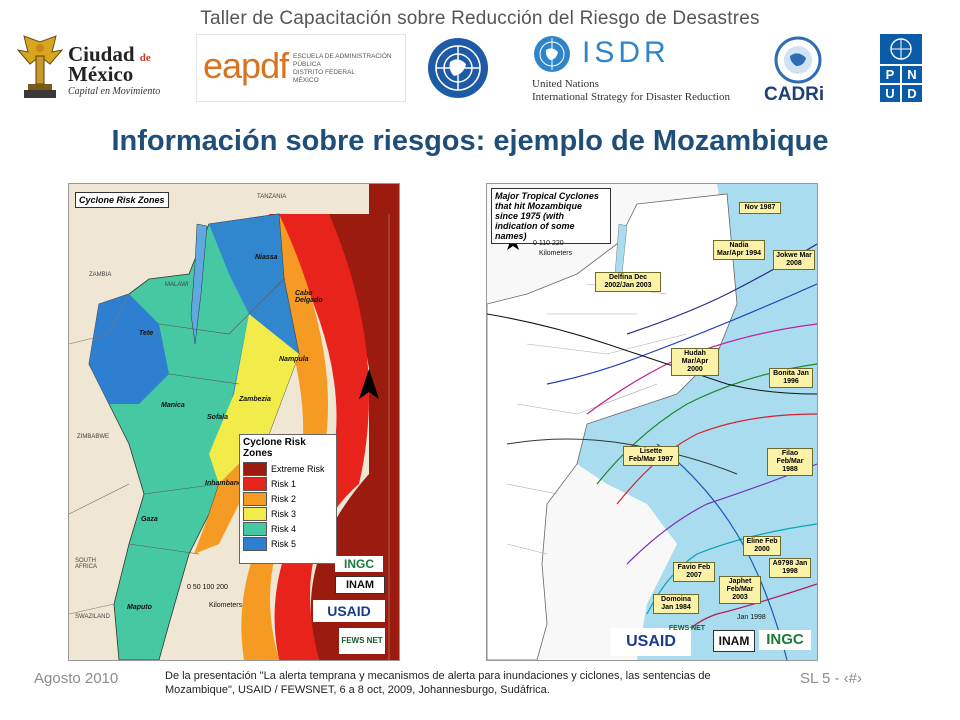 Image resolution: width=960 pixels, height=720 pixels. I want to click on cyclone-tag: Lisette Feb/Mar 1997, so click(651, 456).